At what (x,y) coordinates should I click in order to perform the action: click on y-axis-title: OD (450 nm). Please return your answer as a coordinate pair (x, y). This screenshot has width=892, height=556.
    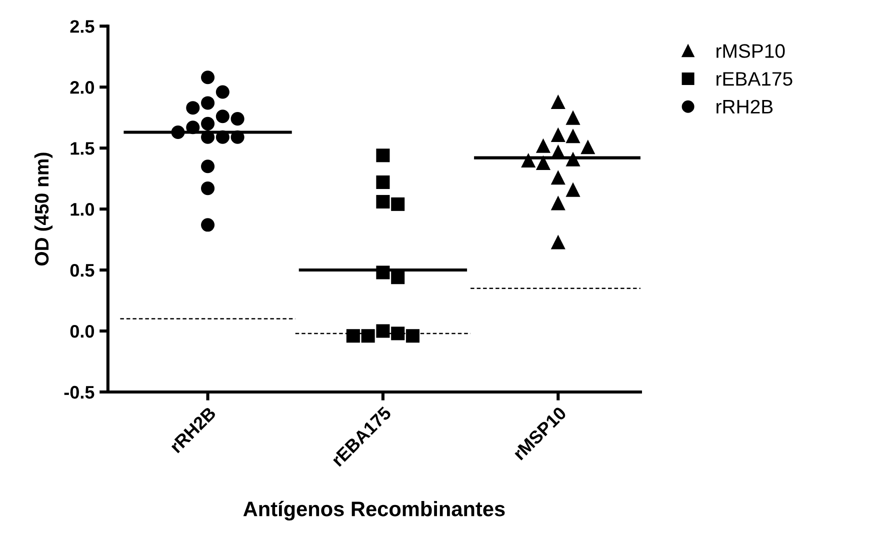
    Looking at the image, I should click on (43, 209).